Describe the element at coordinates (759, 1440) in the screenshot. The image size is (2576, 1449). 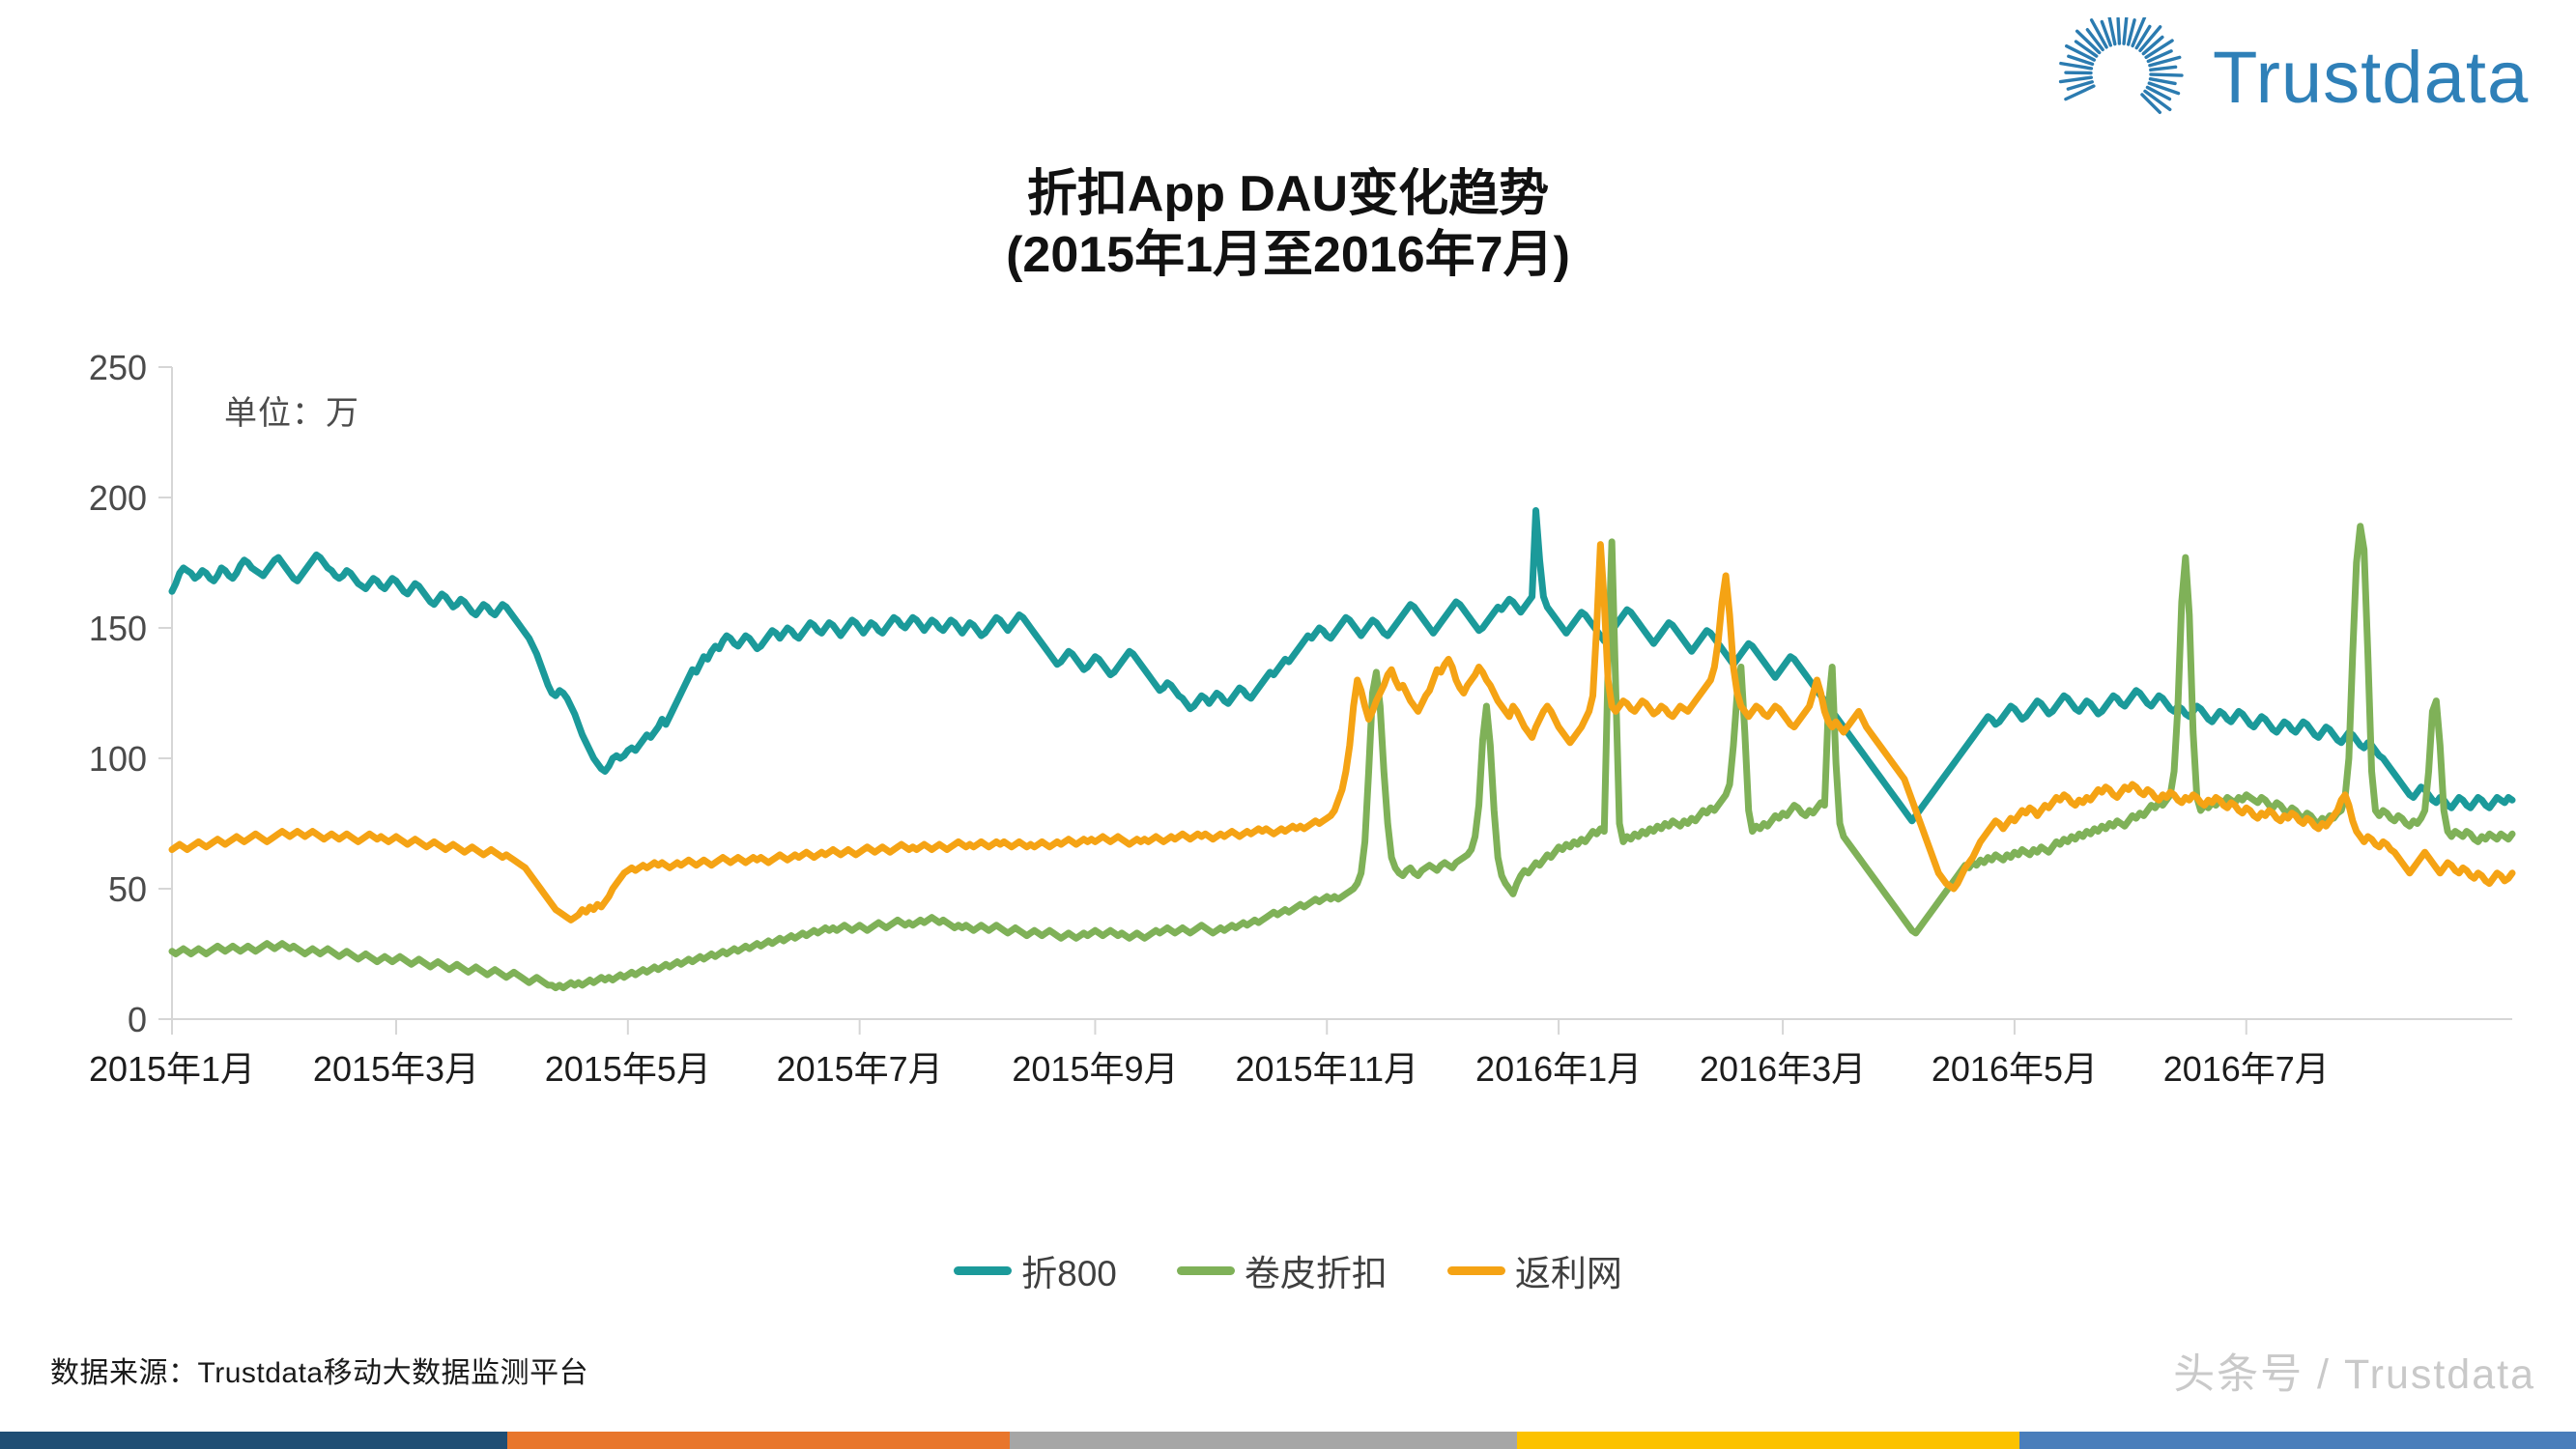
I see `segment-orange` at that location.